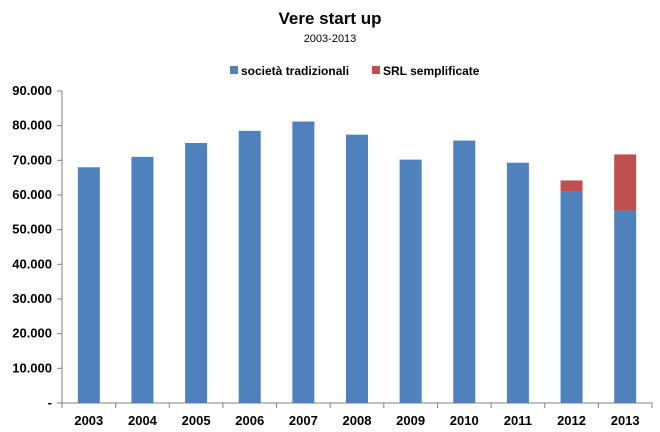 Image resolution: width=660 pixels, height=432 pixels. Describe the element at coordinates (32, 298) in the screenshot. I see `y-tick-label: 30.000` at that location.